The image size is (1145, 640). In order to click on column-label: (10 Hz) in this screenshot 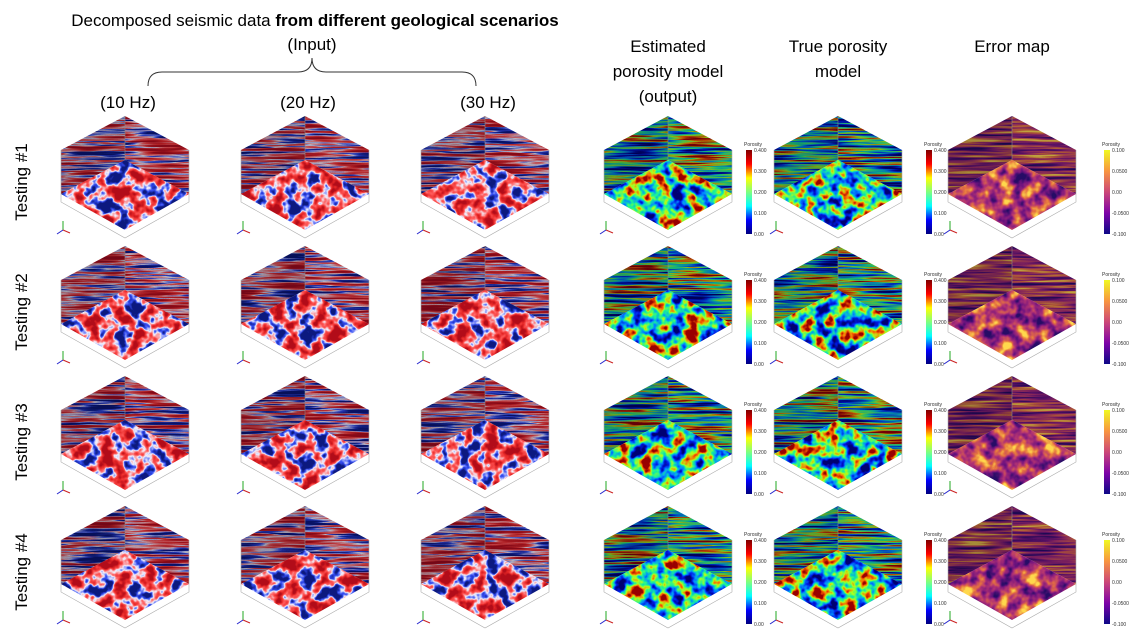, I will do `click(128, 102)`.